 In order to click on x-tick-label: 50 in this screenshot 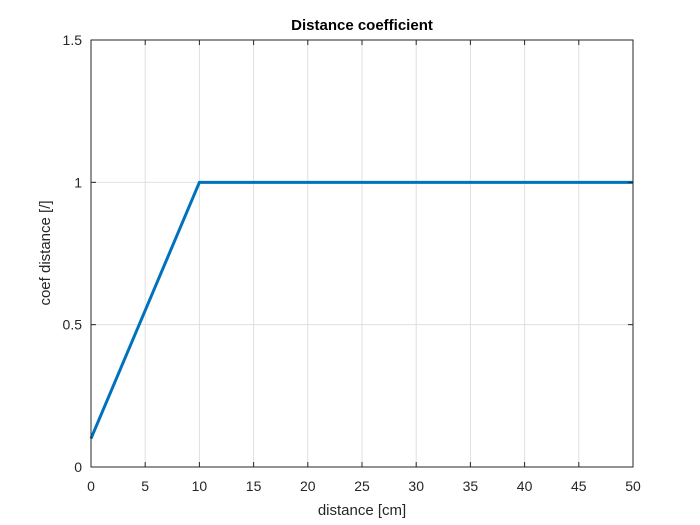, I will do `click(633, 486)`.